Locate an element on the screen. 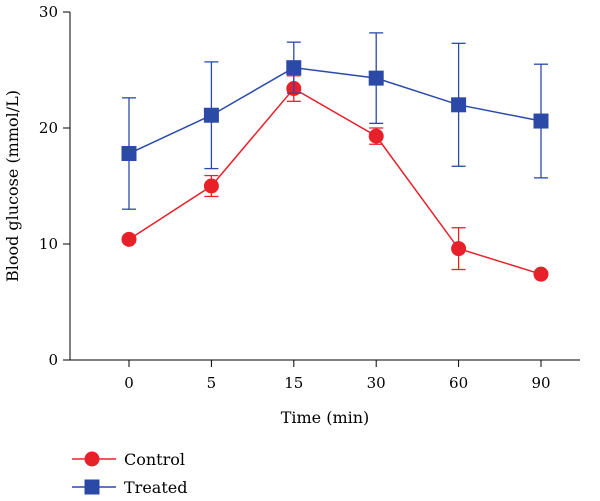 Image resolution: width=600 pixels, height=501 pixels. y-ticks: 0 10 20 30 is located at coordinates (54, 186).